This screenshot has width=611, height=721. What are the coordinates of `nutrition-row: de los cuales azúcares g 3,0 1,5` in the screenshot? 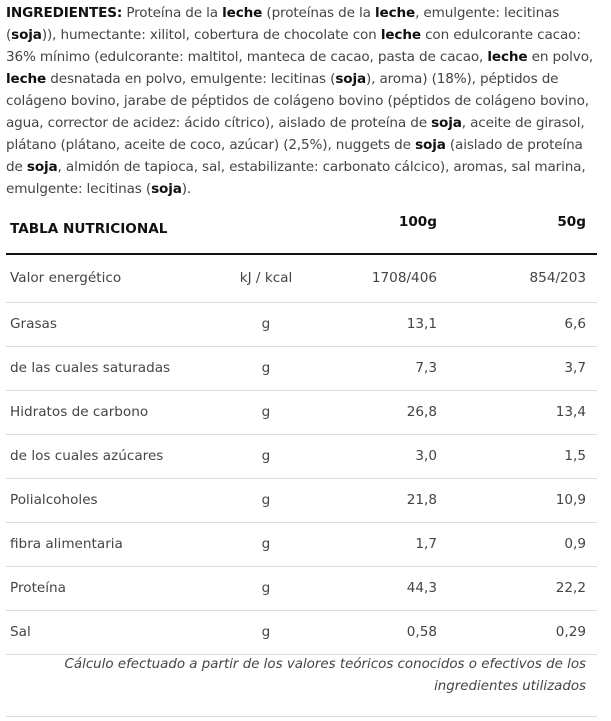 It's located at (301, 457).